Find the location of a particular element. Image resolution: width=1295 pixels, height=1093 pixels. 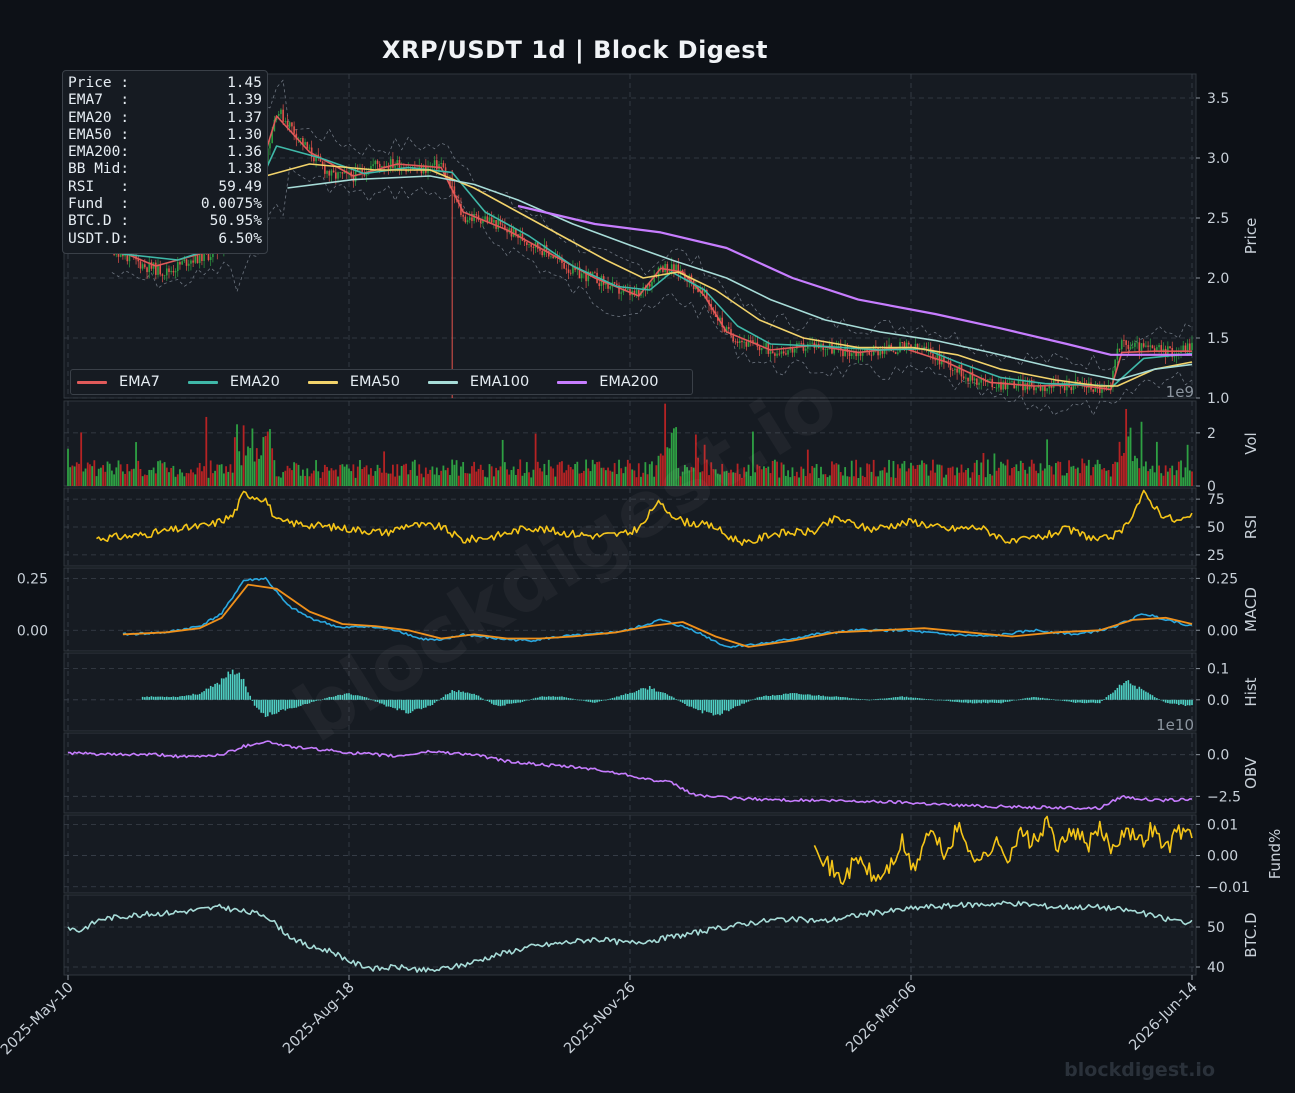

y-tick-label: 3.5 is located at coordinates (1218, 99).